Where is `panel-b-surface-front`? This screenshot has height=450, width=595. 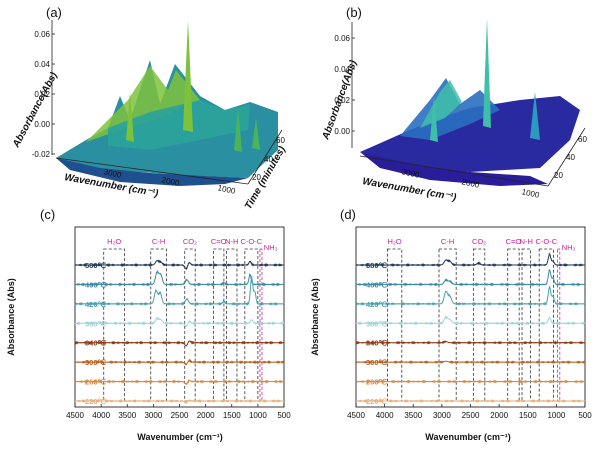
panel-b-surface-front is located at coordinates (454, 169).